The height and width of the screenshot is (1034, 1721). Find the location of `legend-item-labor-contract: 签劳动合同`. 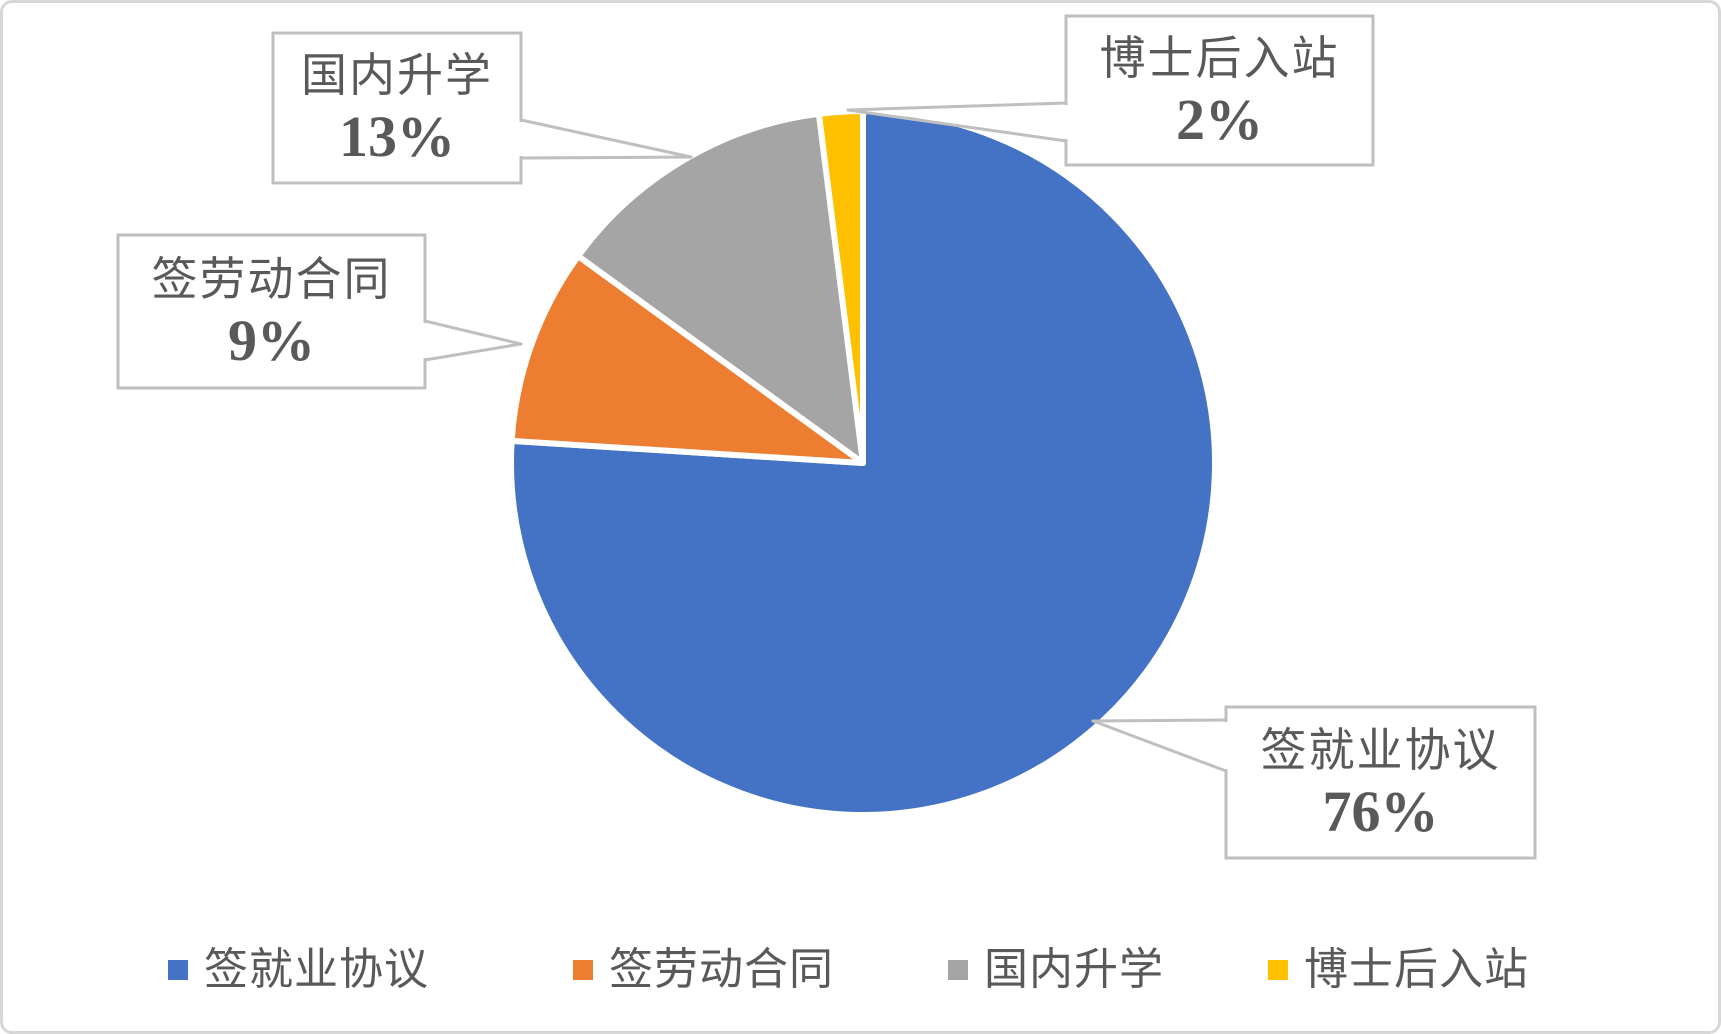

legend-item-labor-contract: 签劳动合同 is located at coordinates (703, 970).